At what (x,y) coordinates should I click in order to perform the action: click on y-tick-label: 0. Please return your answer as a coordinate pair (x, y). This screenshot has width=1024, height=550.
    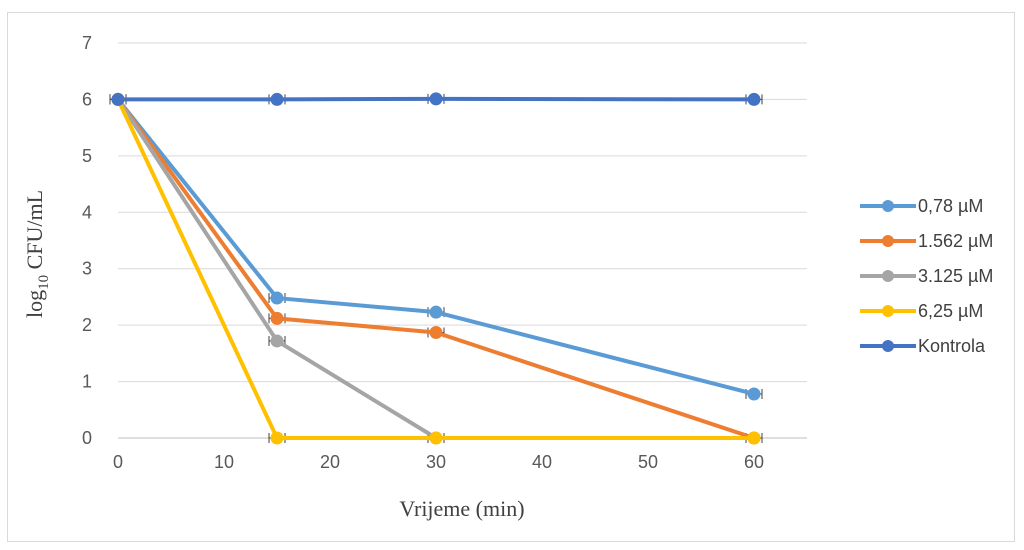
    Looking at the image, I should click on (87, 438).